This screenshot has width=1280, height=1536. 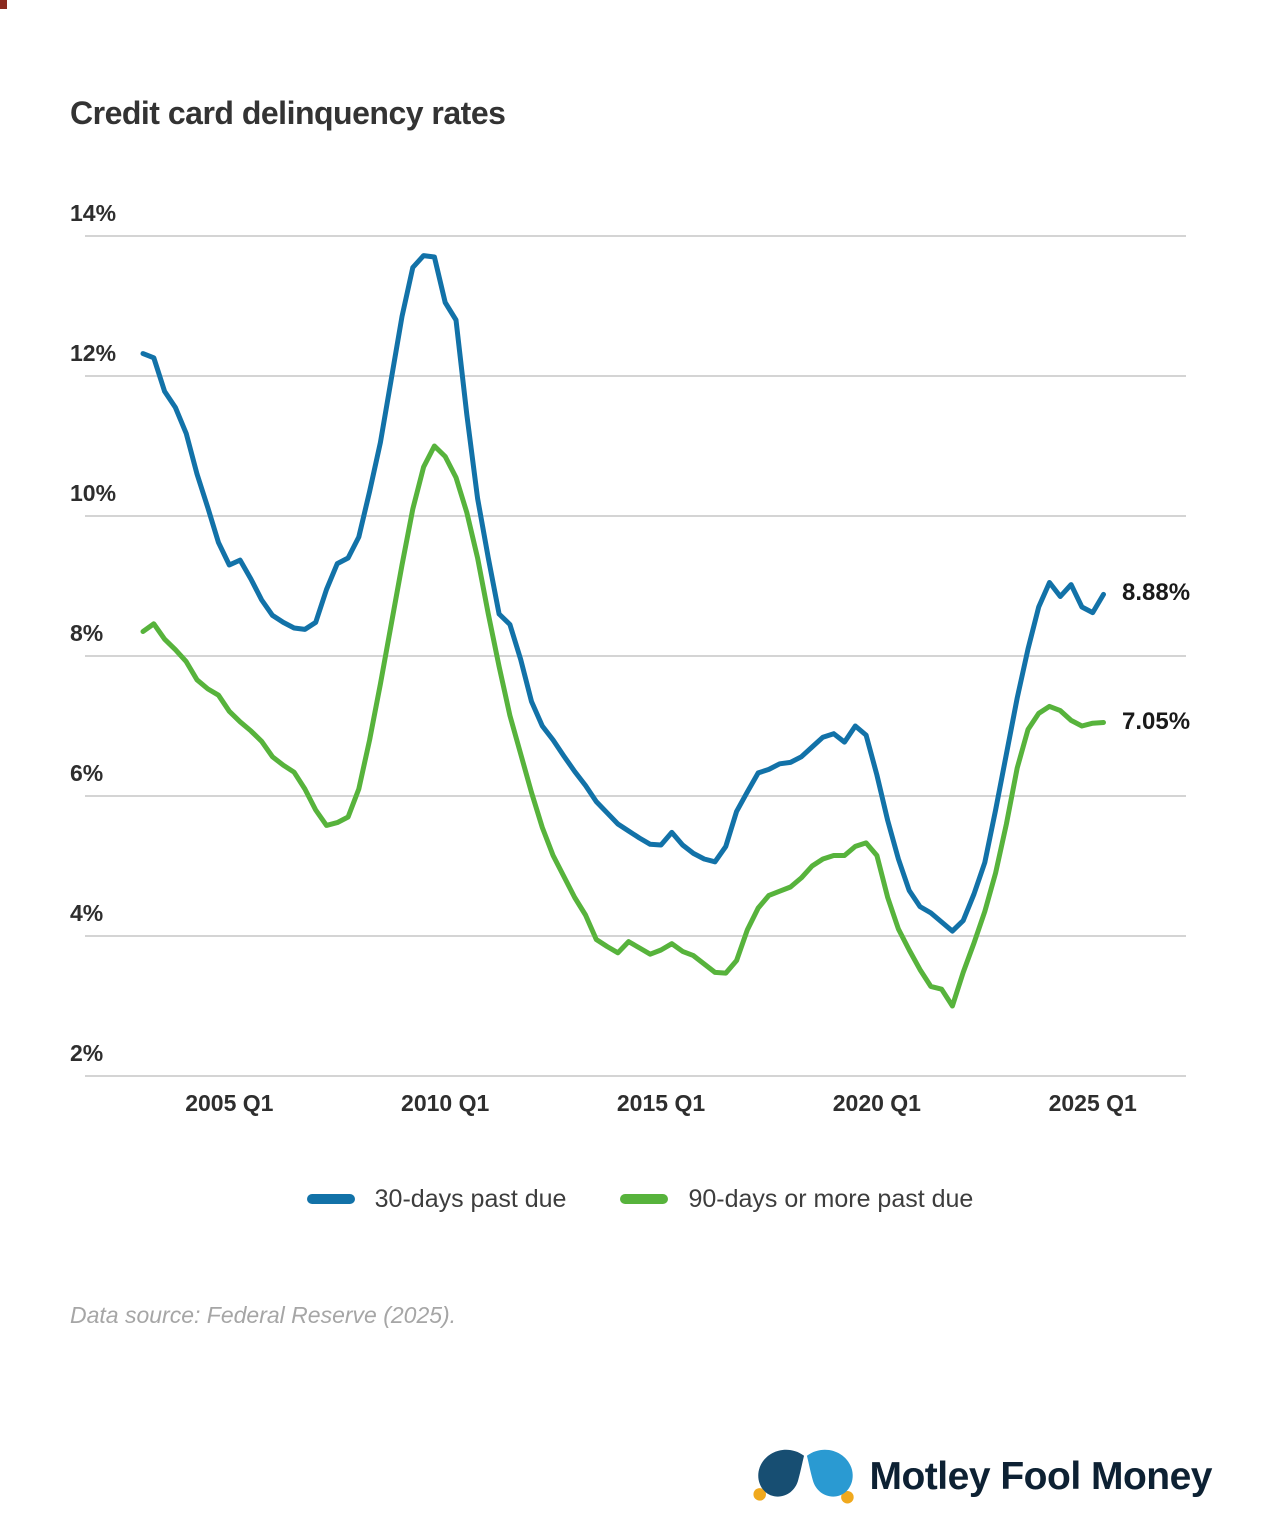 I want to click on y-tick-label-12: 12%, so click(x=93, y=353).